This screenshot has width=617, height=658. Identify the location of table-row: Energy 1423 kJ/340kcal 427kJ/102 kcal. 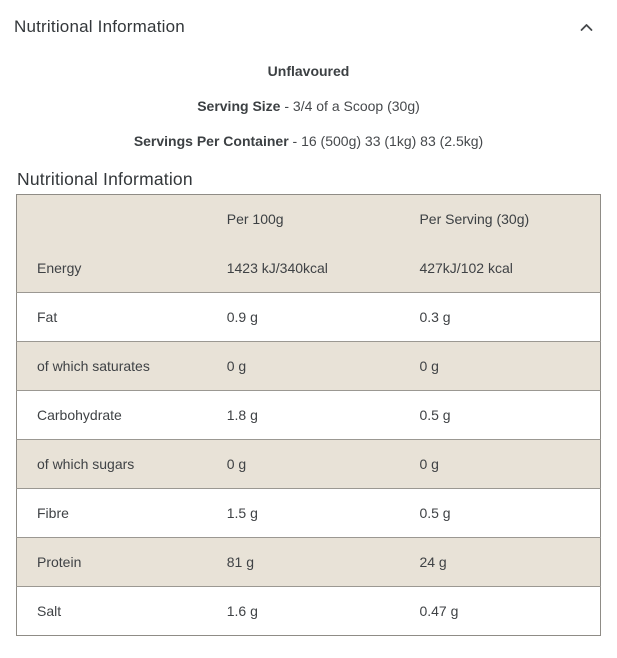
(308, 268).